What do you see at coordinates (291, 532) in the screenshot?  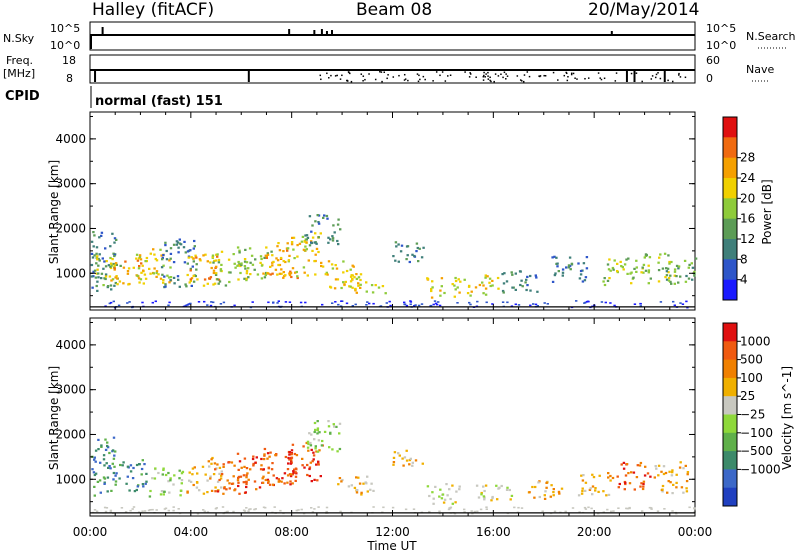 I see `time-tick-label: 08:00` at bounding box center [291, 532].